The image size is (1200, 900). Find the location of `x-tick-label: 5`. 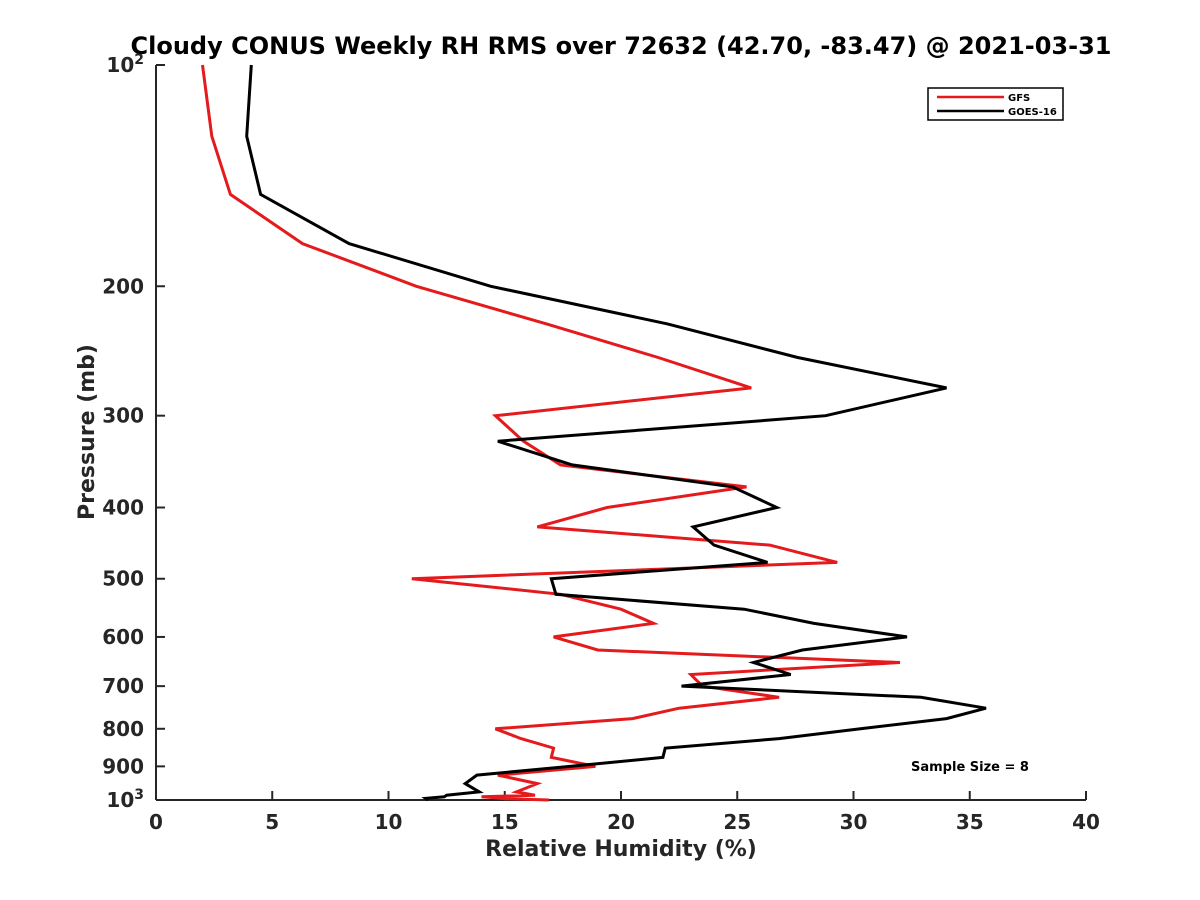

x-tick-label: 5 is located at coordinates (272, 822).